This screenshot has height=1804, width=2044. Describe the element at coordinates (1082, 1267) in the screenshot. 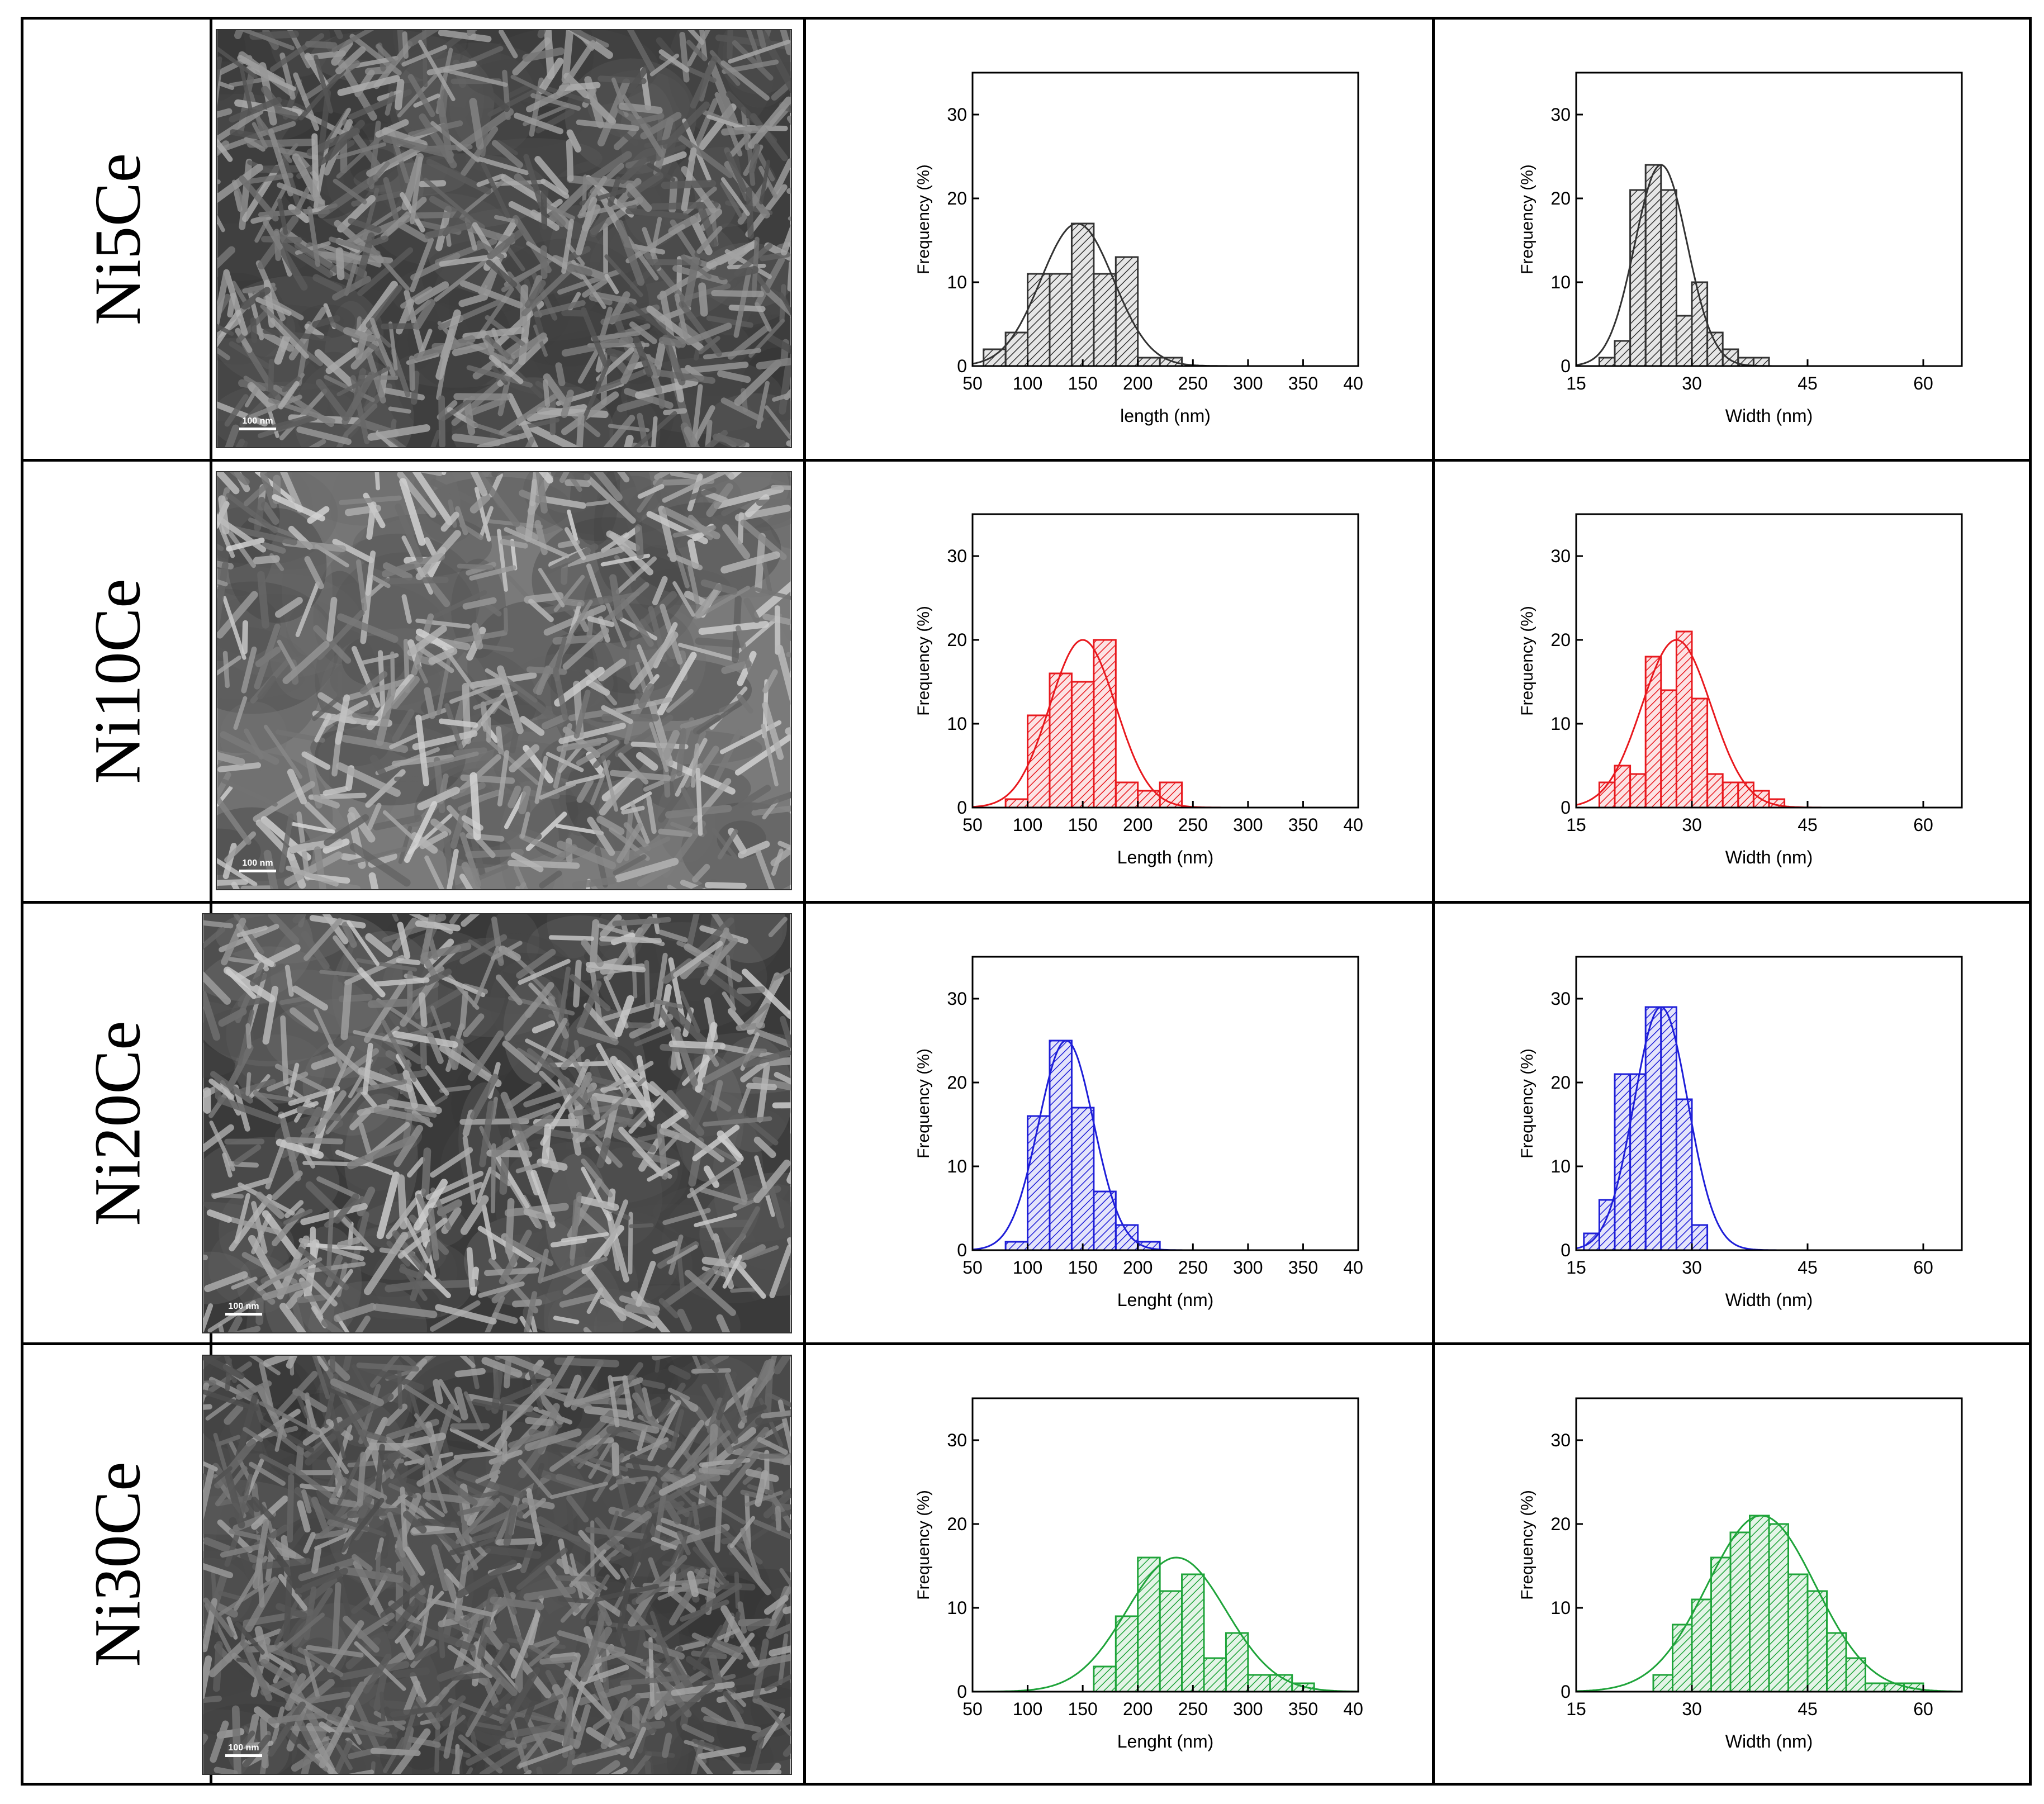

I see `x-tick-label: 150` at that location.